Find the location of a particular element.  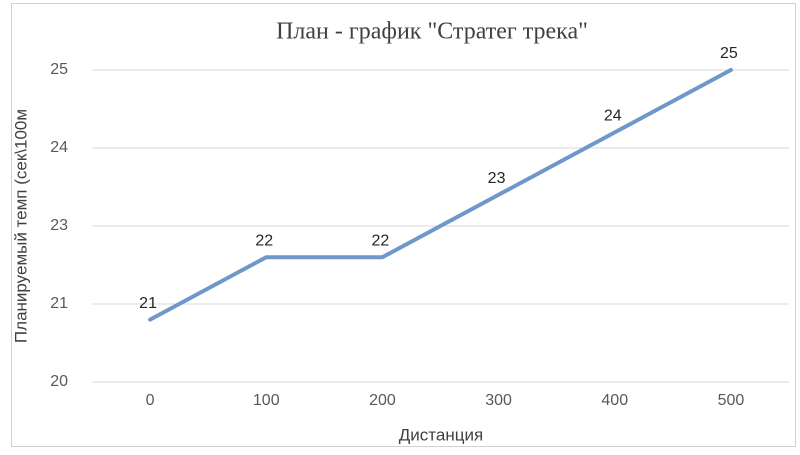

y-axis-title: Планируемый темп (сек\100м is located at coordinates (20, 226).